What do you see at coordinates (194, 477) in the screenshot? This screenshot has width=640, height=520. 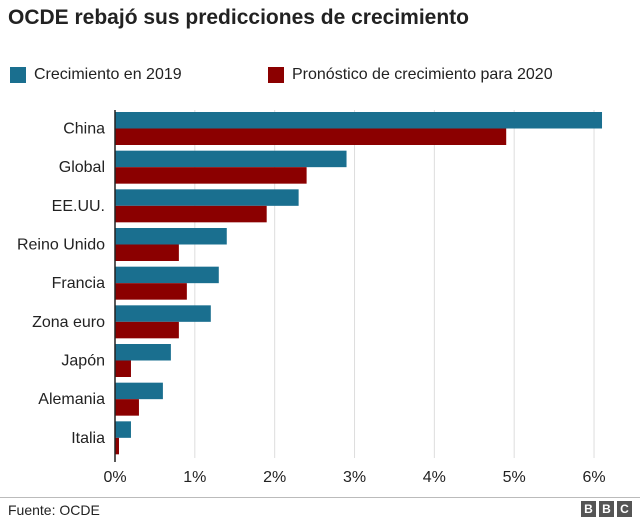 I see `x-tick-label: 1%` at bounding box center [194, 477].